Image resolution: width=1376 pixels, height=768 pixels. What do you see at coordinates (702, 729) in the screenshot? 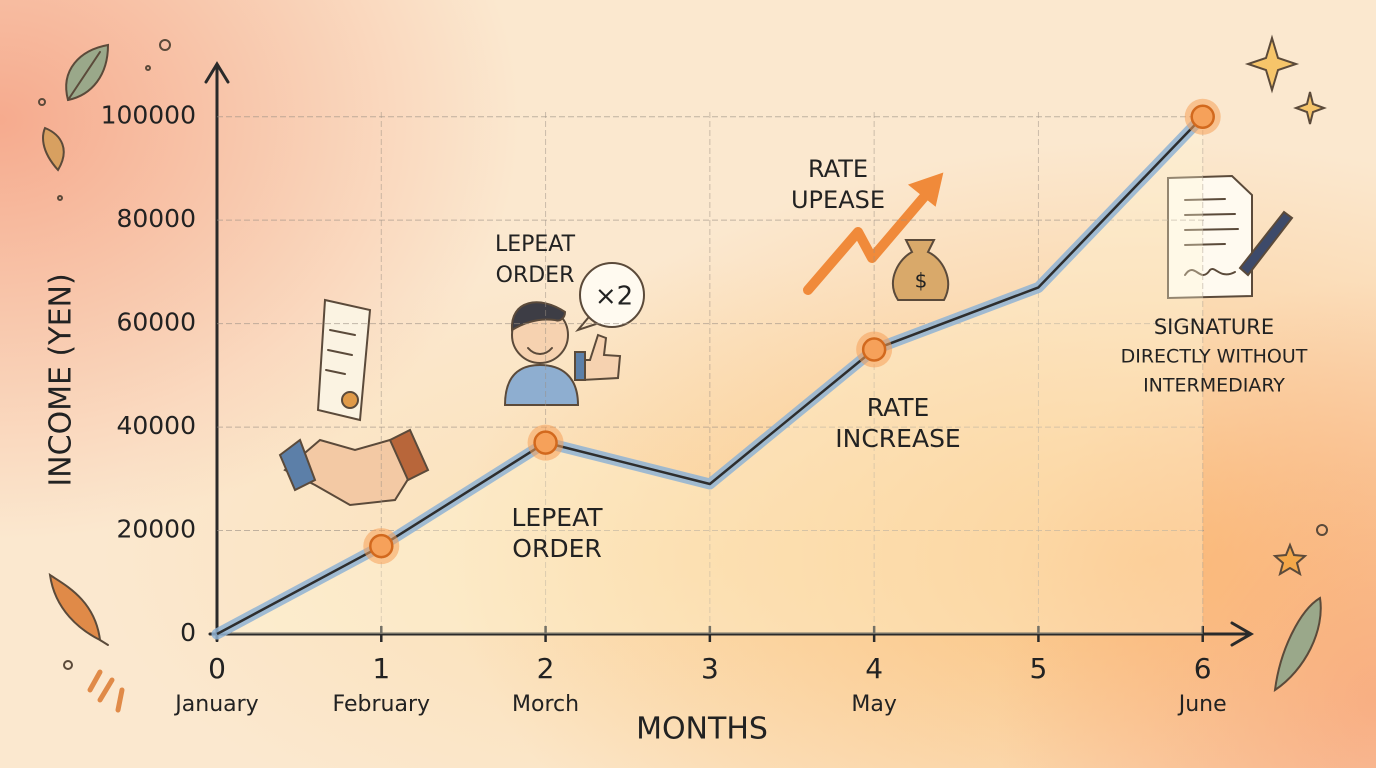
I see `x-axis-label: MONTHS` at bounding box center [702, 729].